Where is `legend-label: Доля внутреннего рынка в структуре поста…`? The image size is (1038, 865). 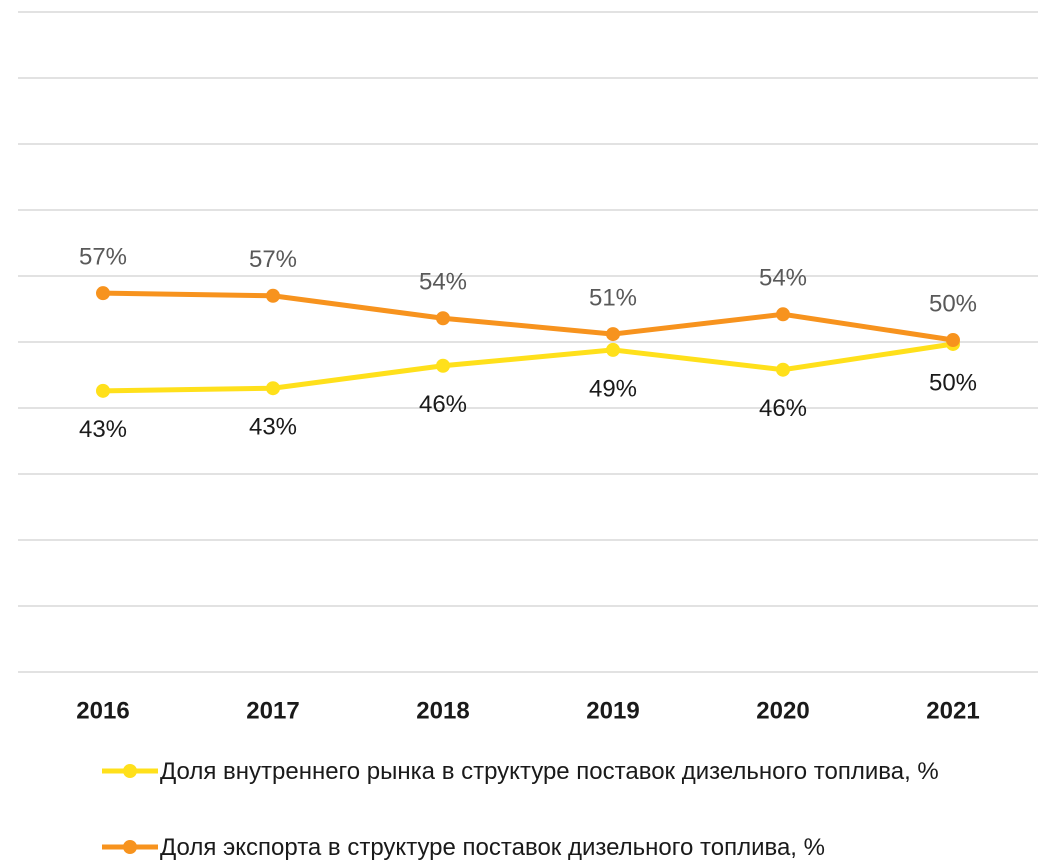 legend-label: Доля внутреннего рынка в структуре поста… is located at coordinates (549, 771).